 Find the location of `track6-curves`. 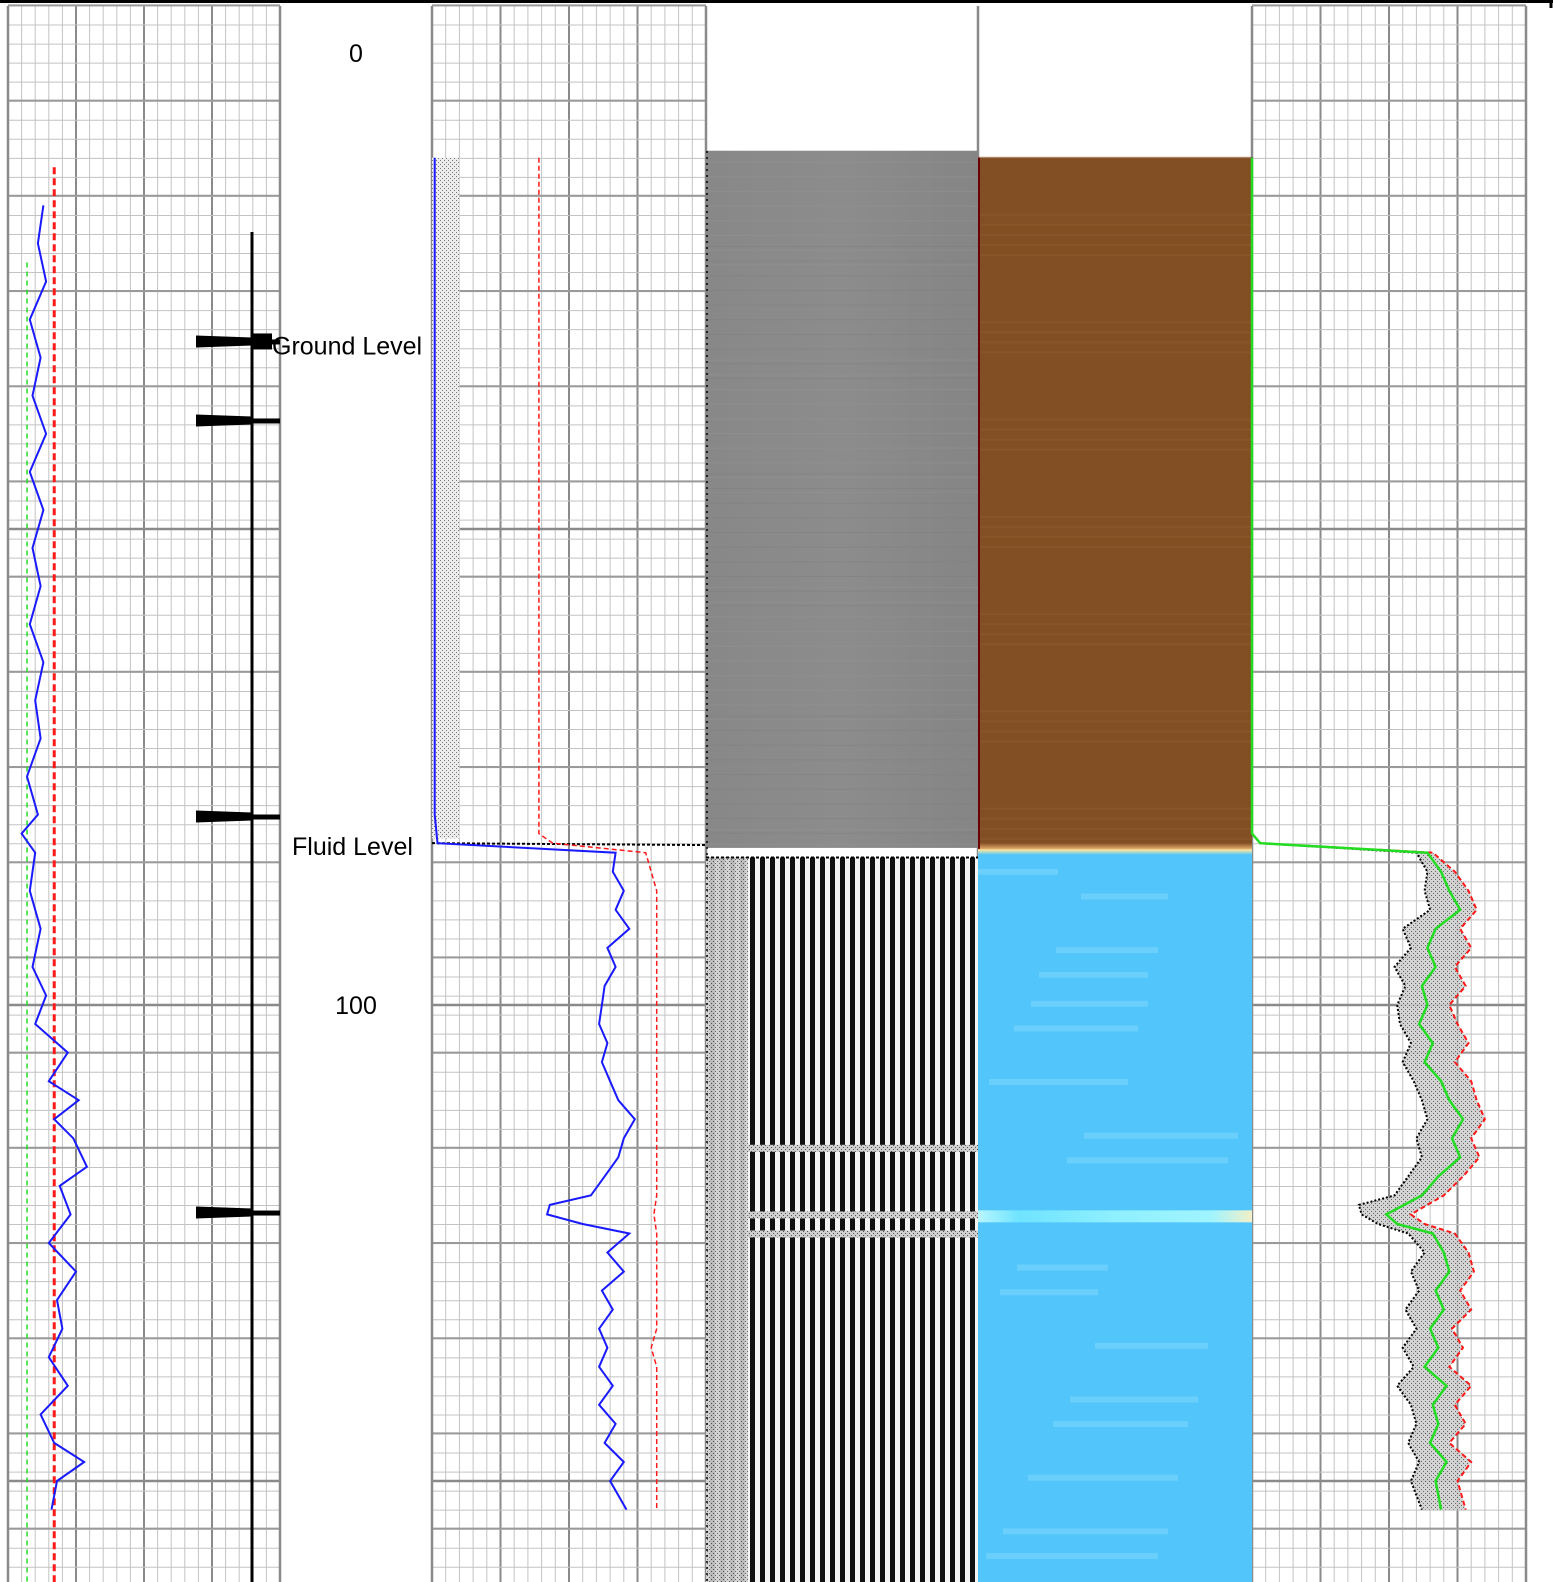

track6-curves is located at coordinates (1368, 834).